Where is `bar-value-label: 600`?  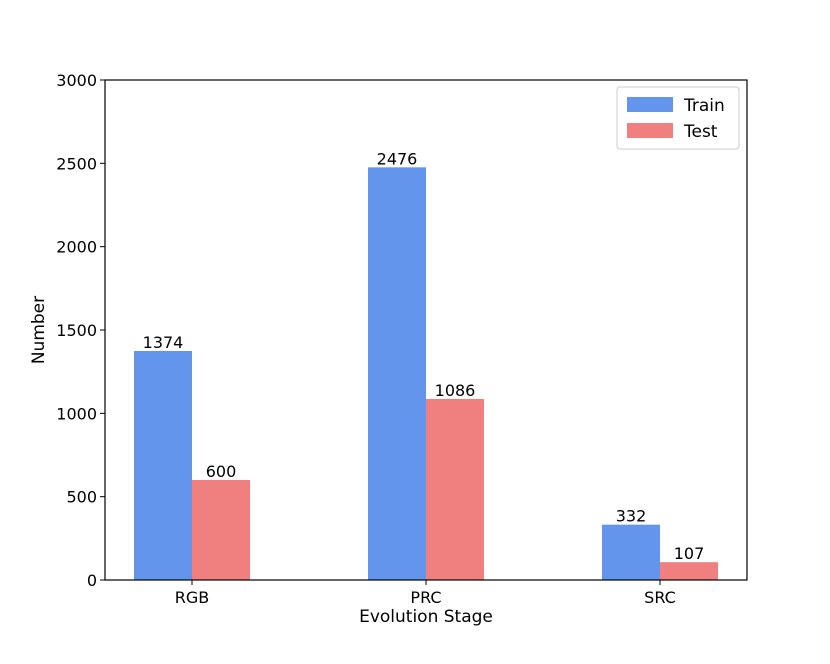 bar-value-label: 600 is located at coordinates (221, 471).